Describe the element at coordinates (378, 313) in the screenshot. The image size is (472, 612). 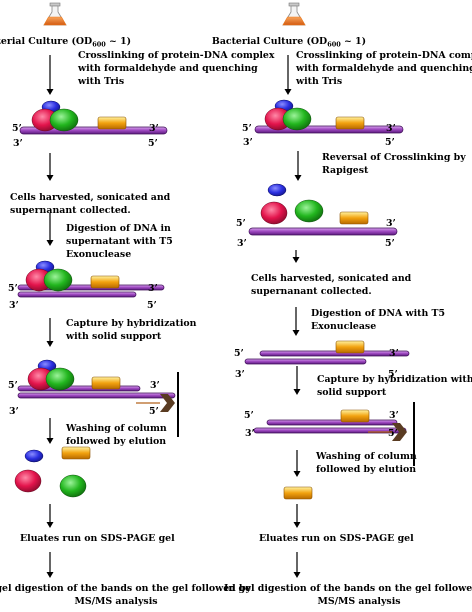
I see `right-digest-line-1: Digestion of DNA with T5` at that location.